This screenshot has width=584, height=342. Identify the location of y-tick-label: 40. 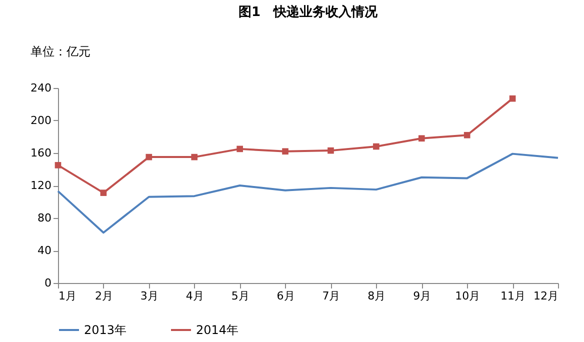
(45, 250).